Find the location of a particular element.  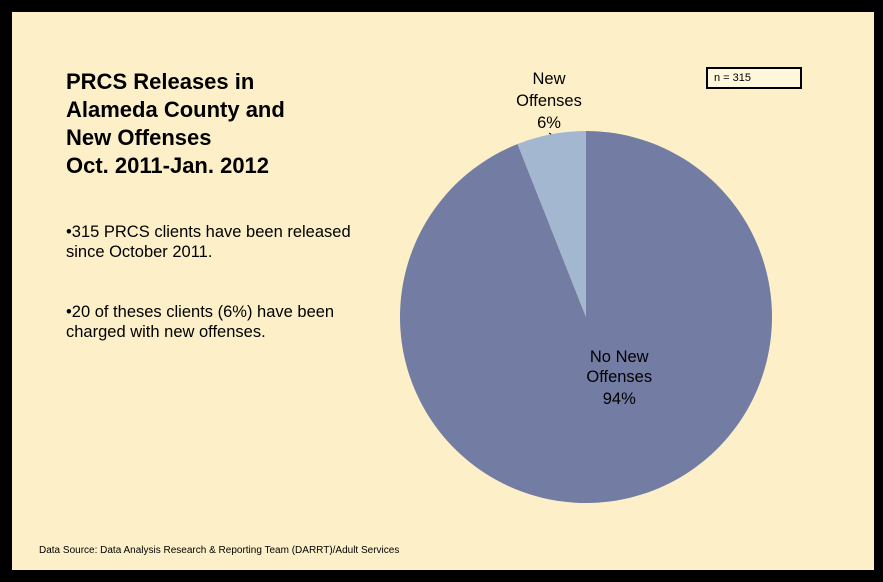

title-line: PRCS Releases in is located at coordinates (160, 81).